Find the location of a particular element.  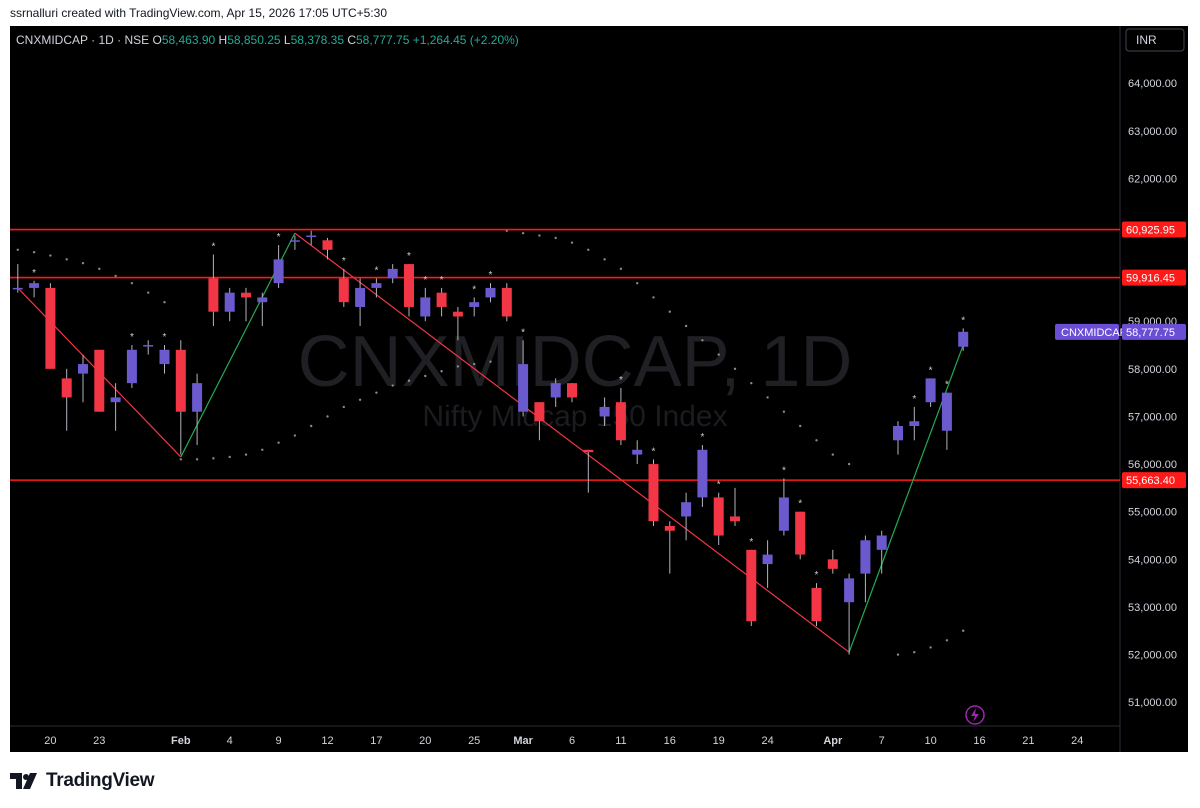

lightning-icon is located at coordinates (975, 715).